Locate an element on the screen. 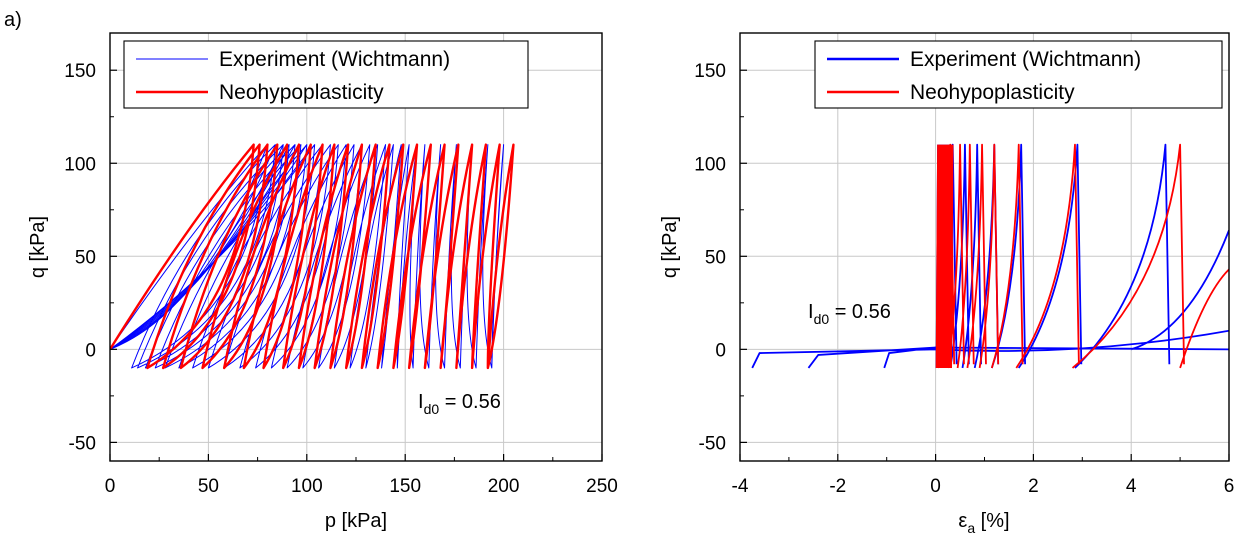 Image resolution: width=1244 pixels, height=537 pixels. left-annotation-id0: Id0 = 0.56 is located at coordinates (459, 404).